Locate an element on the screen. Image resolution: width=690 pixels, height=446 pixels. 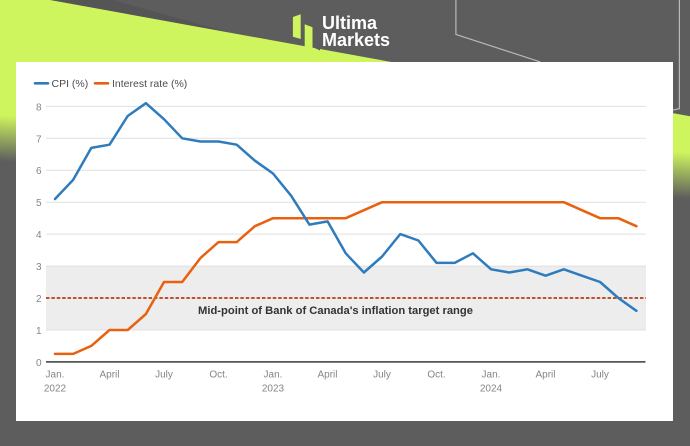
svg-text: 7 is located at coordinates (39, 139).